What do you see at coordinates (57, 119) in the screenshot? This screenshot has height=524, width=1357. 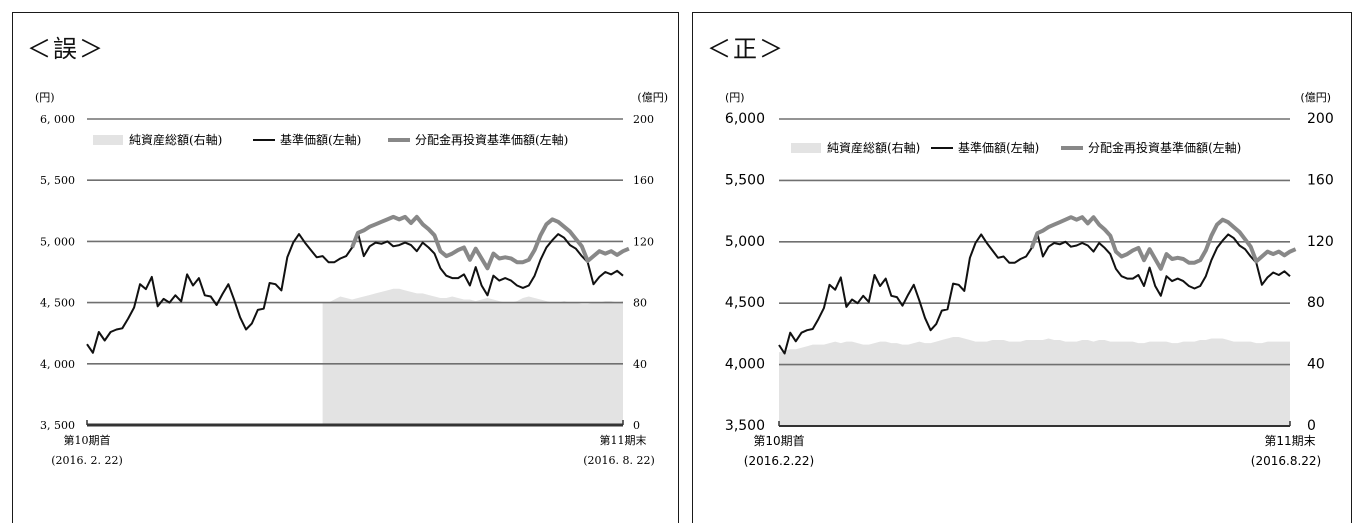 I see `left-tick-label: 6, 000` at bounding box center [57, 119].